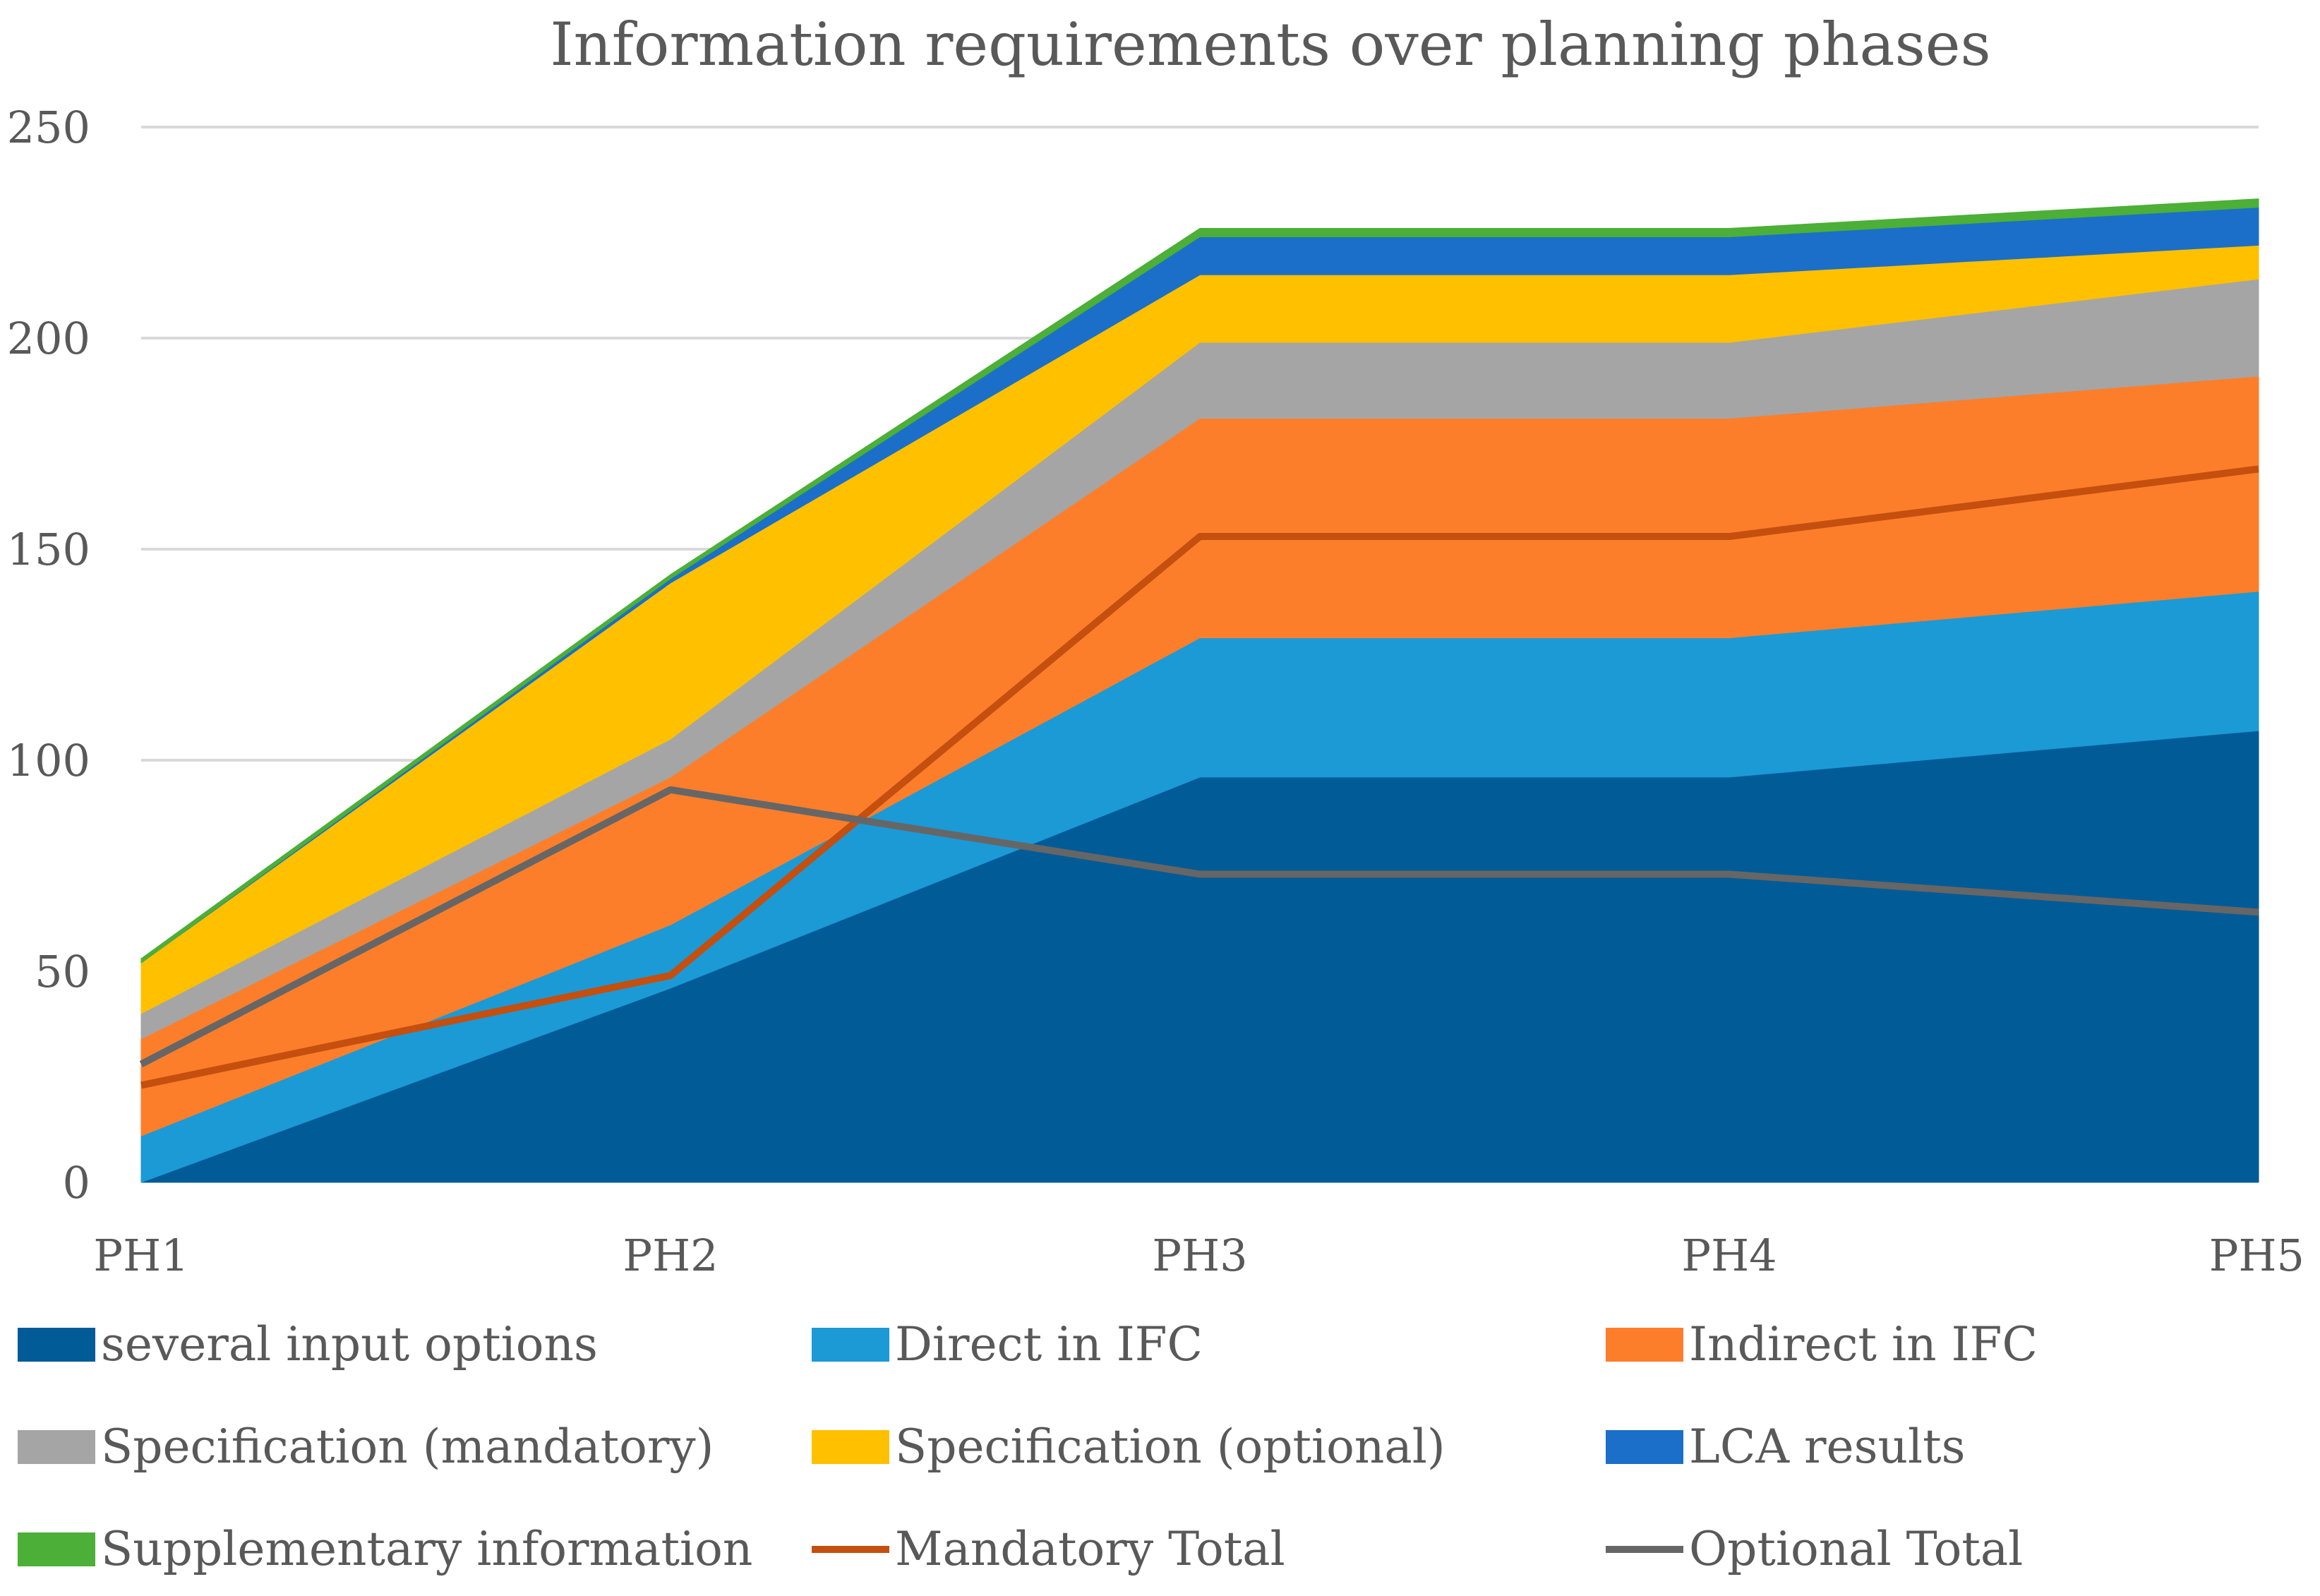 This screenshot has width=2320, height=1596. What do you see at coordinates (407, 1447) in the screenshot?
I see `legend-label: Specification (mandatory)` at bounding box center [407, 1447].